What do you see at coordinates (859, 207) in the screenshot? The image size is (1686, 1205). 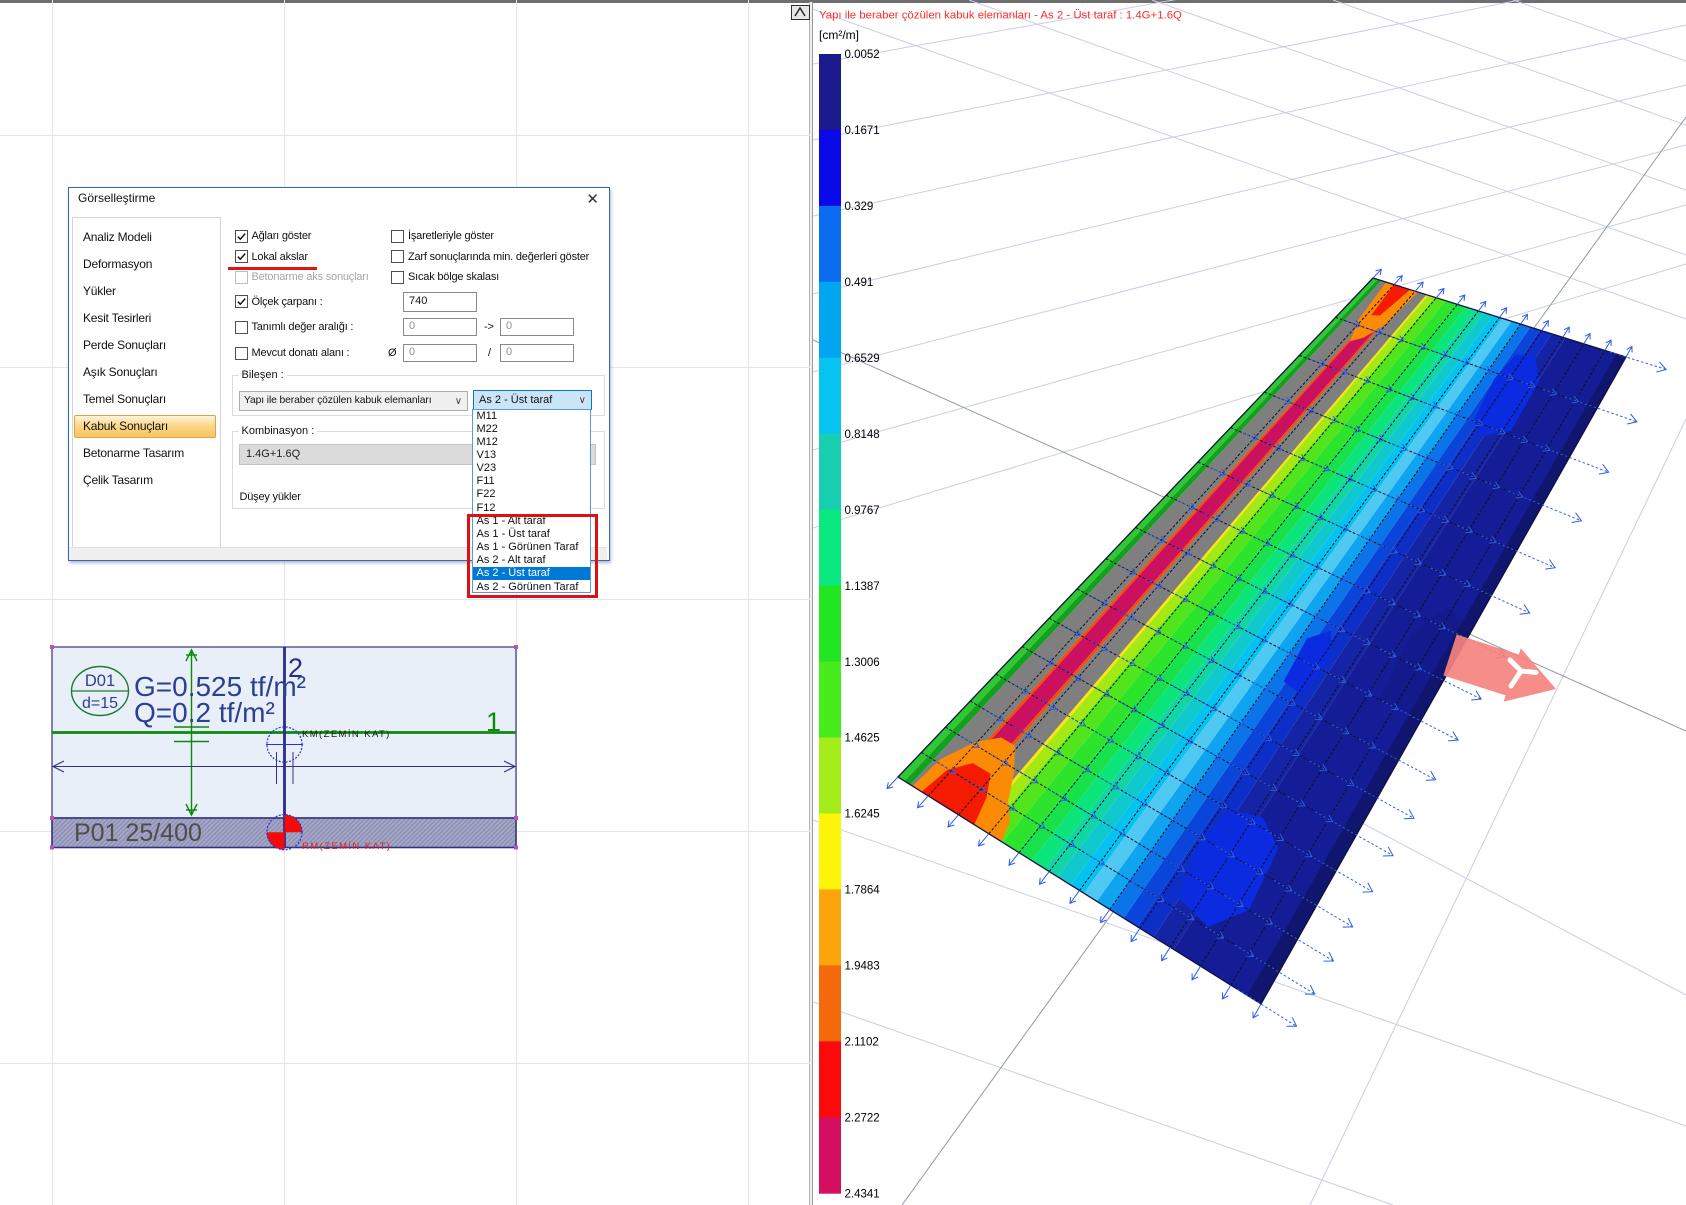 I see `svg-text: 0.329` at bounding box center [859, 207].